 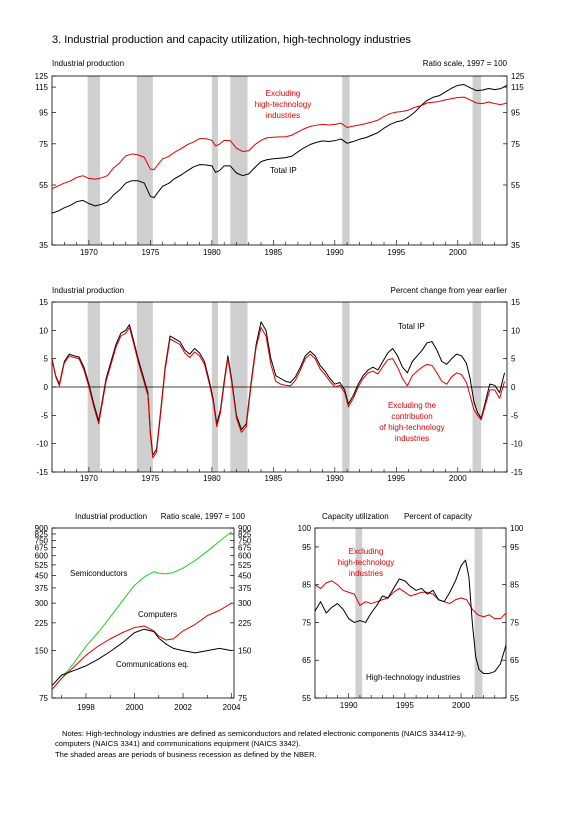 I want to click on series-annotation: contribution, so click(x=411, y=416).